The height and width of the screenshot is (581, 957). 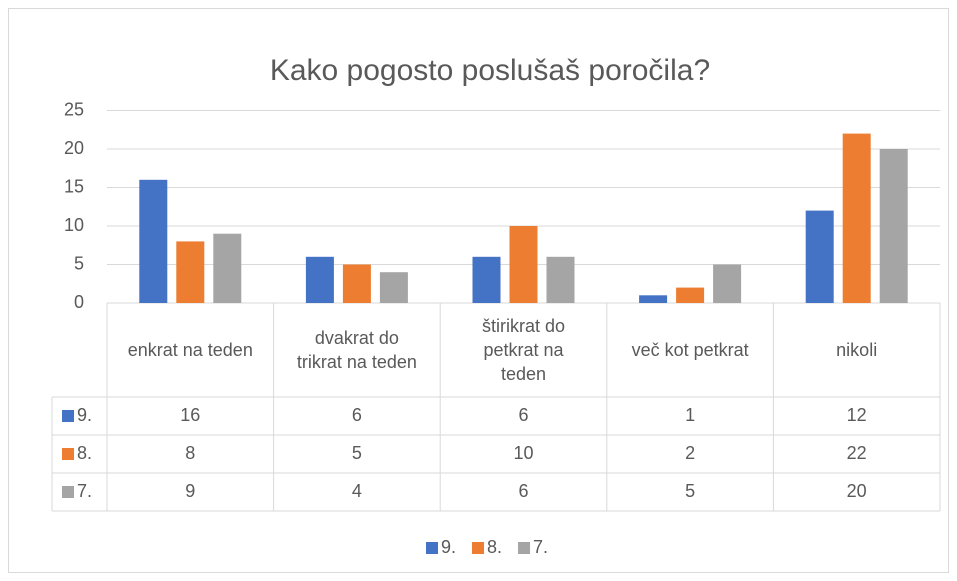 I want to click on table-value: 12, so click(x=857, y=415).